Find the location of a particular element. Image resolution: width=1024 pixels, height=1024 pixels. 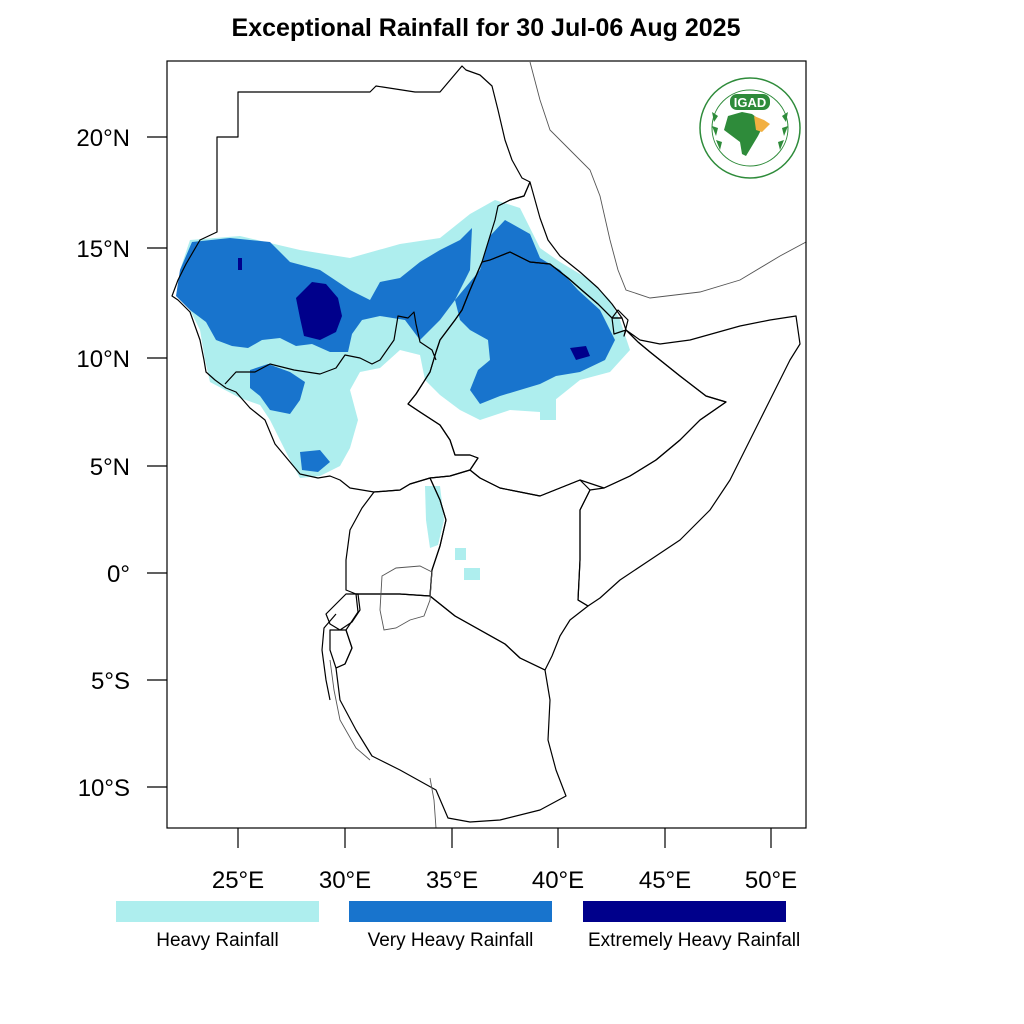

legend-swatch-very-heavy is located at coordinates (450, 911).